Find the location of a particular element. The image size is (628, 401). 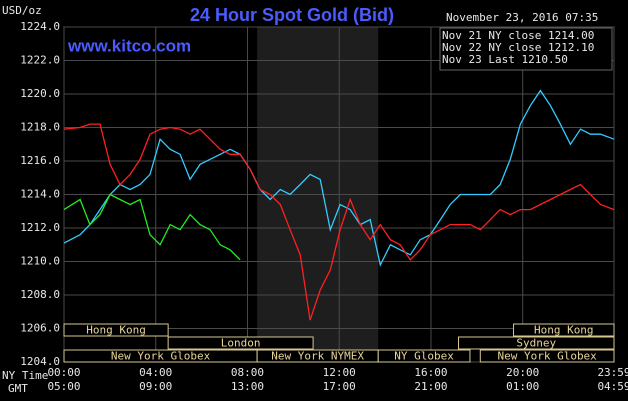

subtitle: www.kitco.com is located at coordinates (129, 45).